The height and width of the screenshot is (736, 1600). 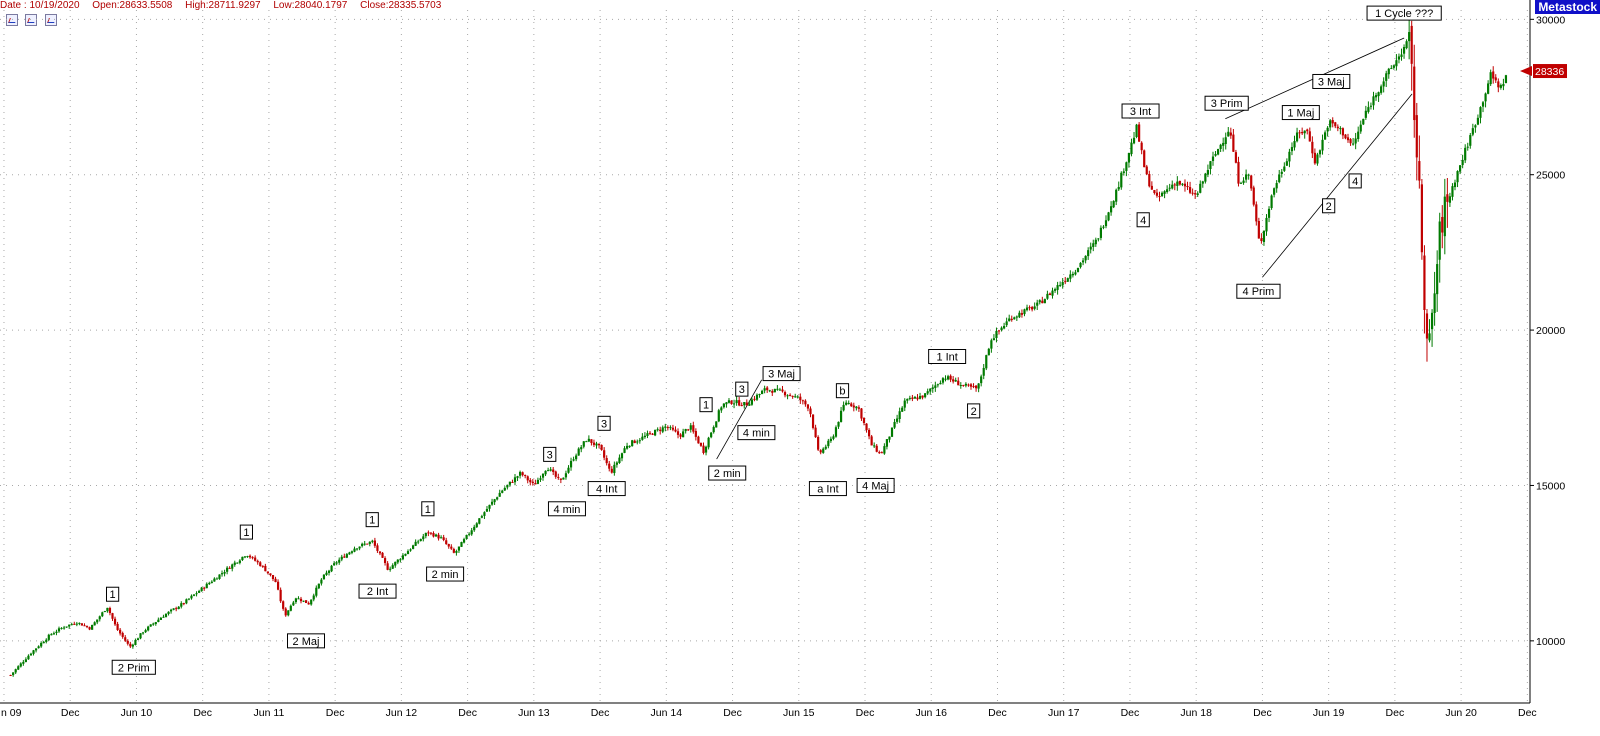 I want to click on metastock-logo: Metastock, so click(x=1567, y=7).